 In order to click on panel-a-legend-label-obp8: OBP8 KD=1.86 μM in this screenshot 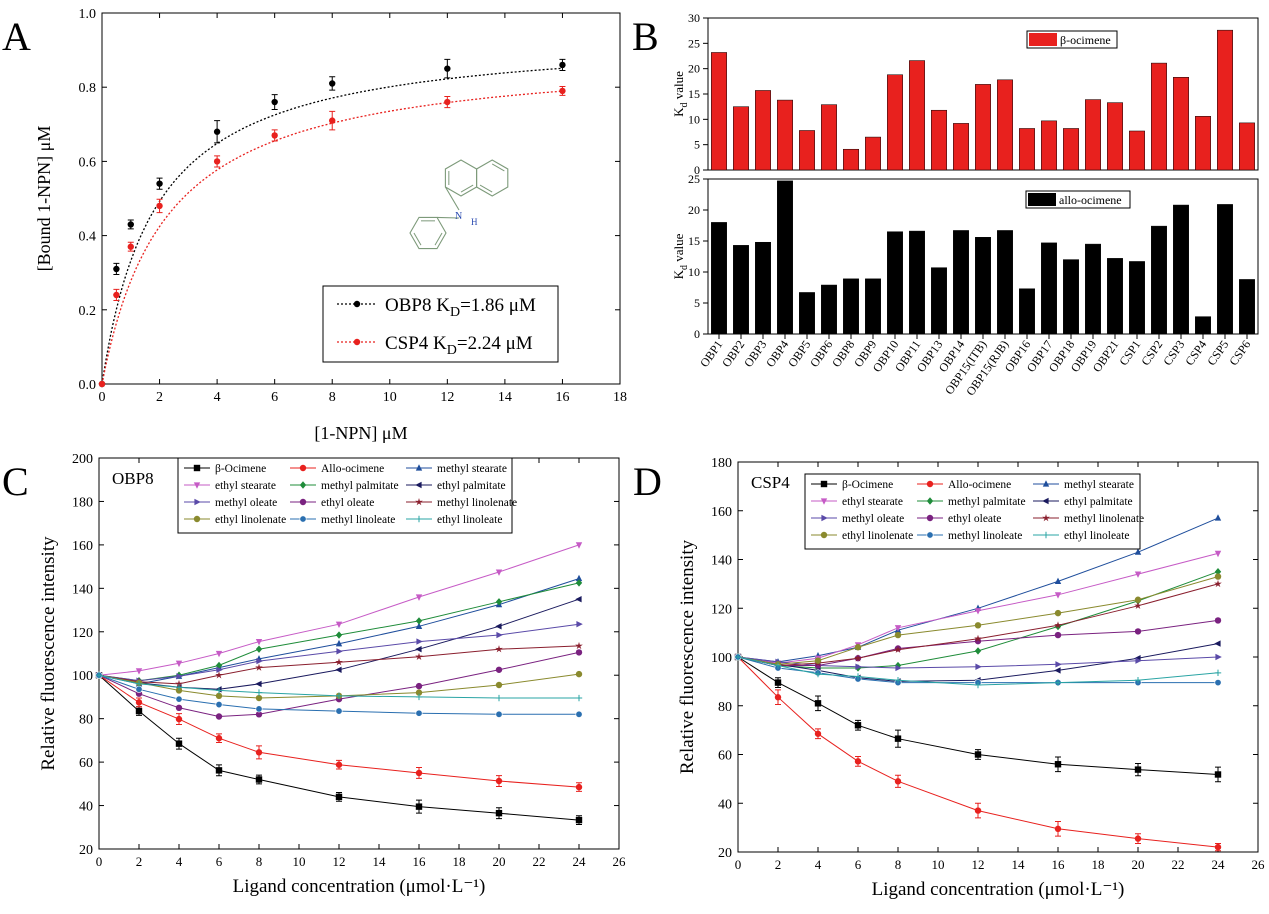, I will do `click(460, 307)`.